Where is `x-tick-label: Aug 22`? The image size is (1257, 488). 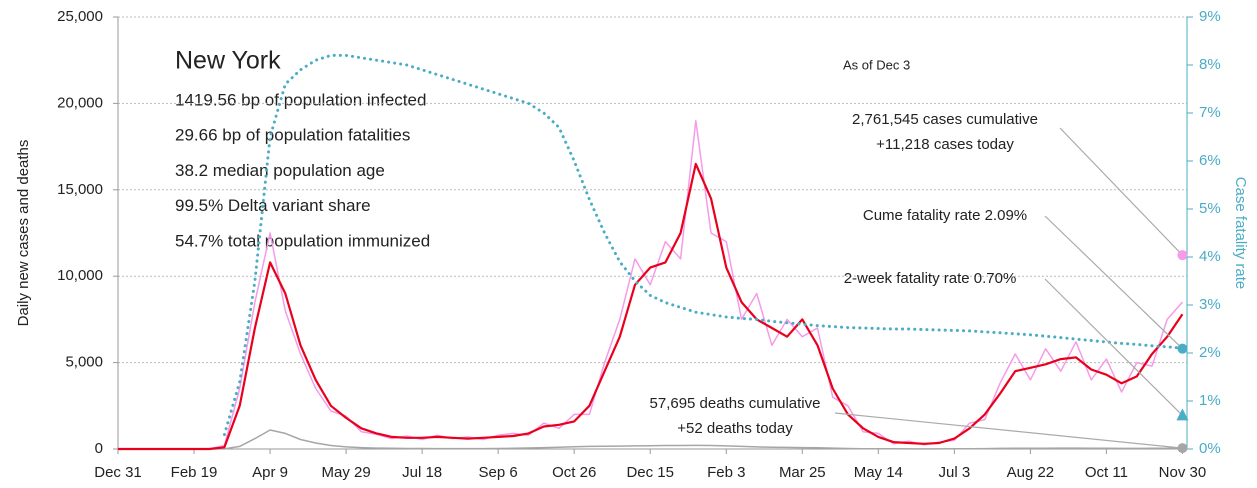
x-tick-label: Aug 22 is located at coordinates (1031, 472).